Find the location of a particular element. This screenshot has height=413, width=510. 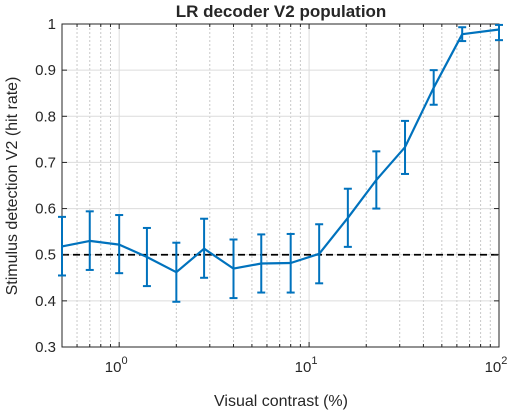

x-tick-label: 10² is located at coordinates (496, 365).